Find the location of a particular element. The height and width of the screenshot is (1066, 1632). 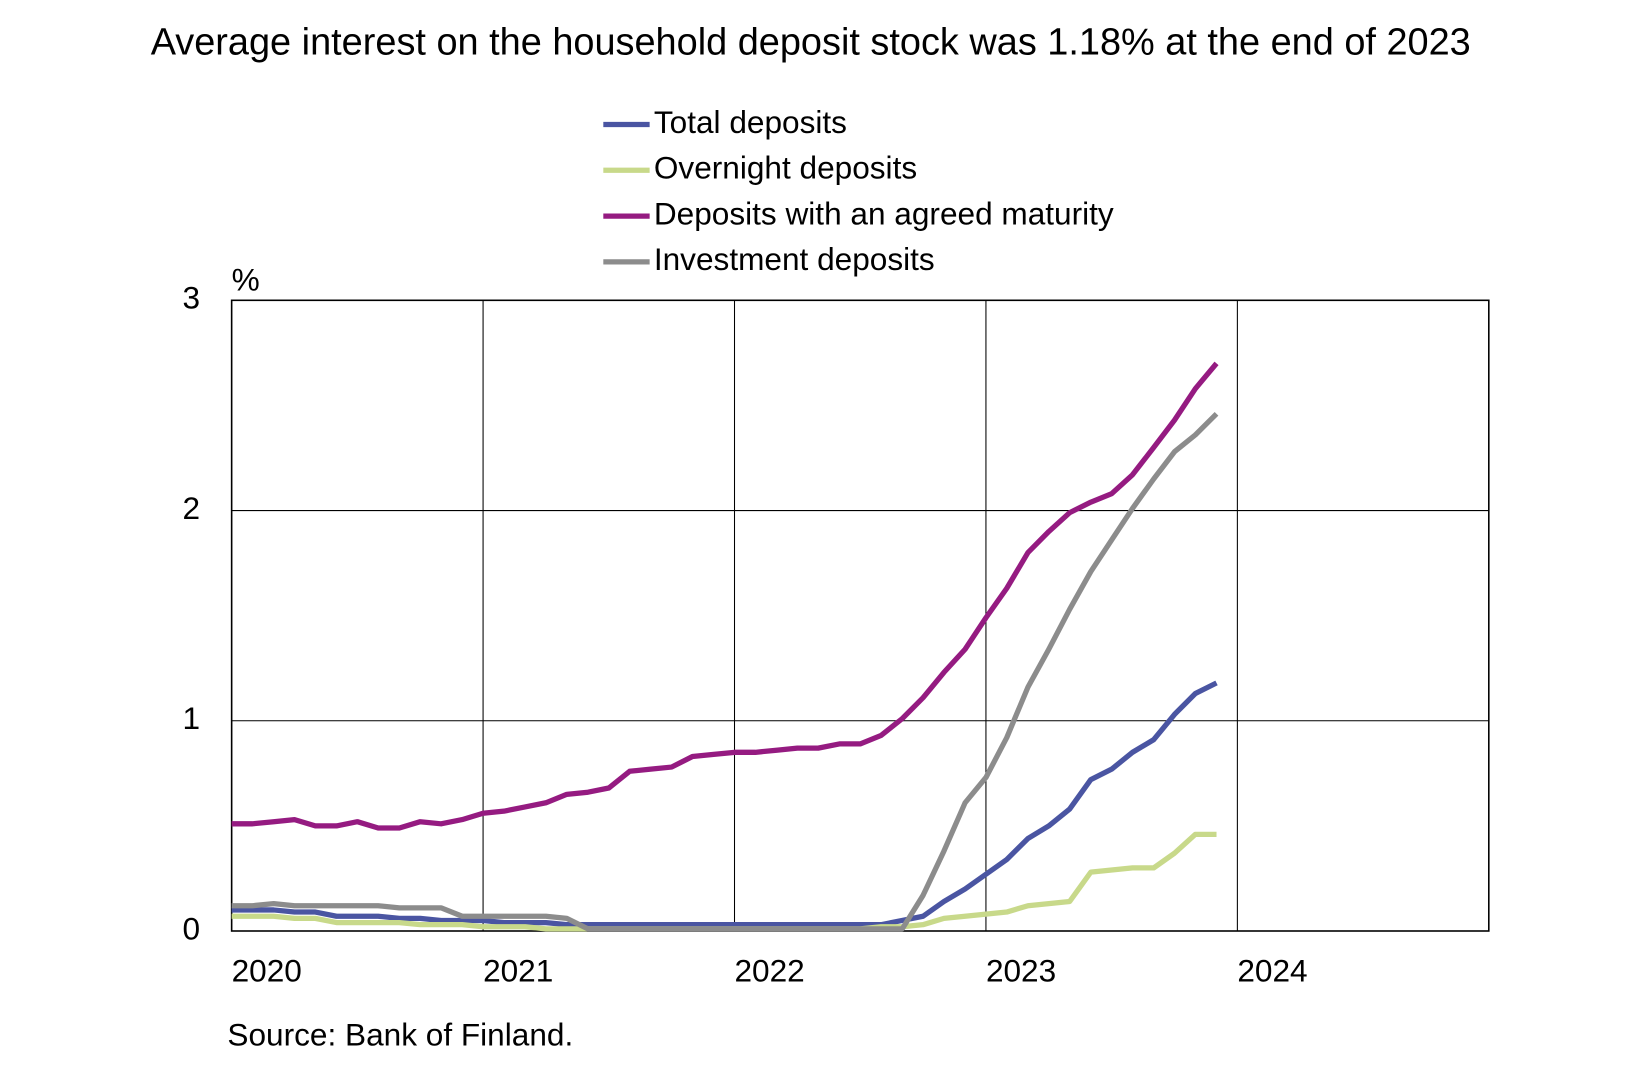

y-tick-label: 3 is located at coordinates (191, 298).